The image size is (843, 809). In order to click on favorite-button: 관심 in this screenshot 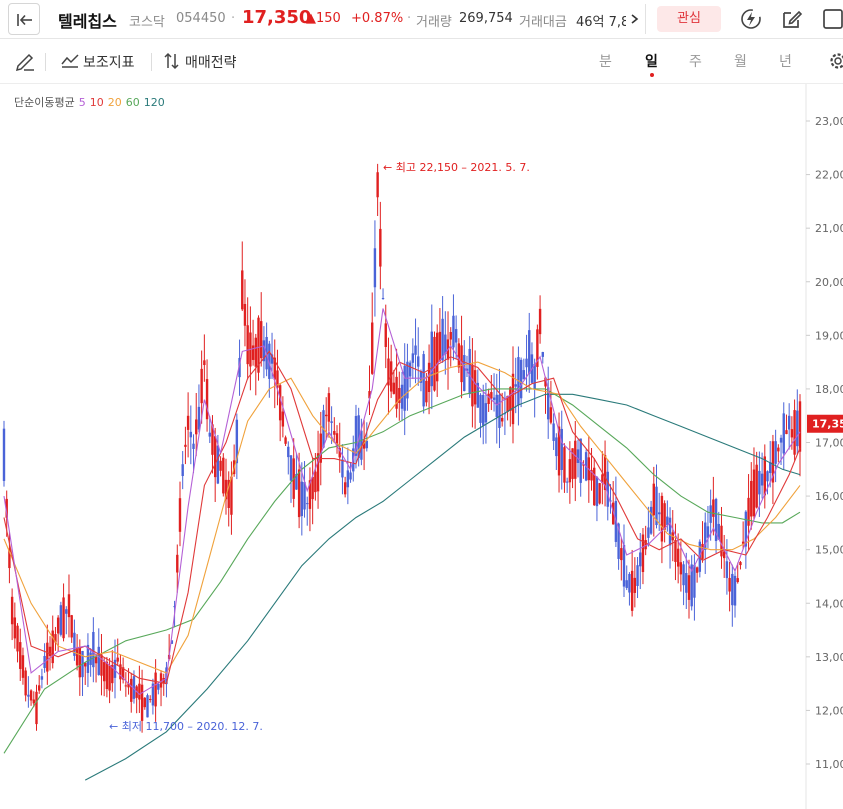, I will do `click(689, 19)`.